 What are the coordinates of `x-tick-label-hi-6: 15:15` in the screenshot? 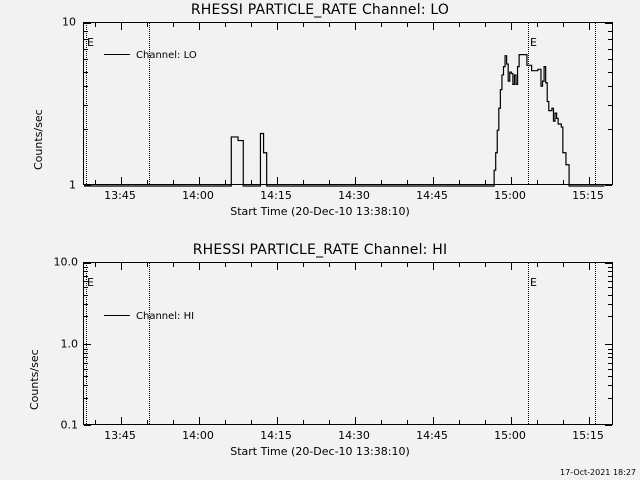 It's located at (588, 435).